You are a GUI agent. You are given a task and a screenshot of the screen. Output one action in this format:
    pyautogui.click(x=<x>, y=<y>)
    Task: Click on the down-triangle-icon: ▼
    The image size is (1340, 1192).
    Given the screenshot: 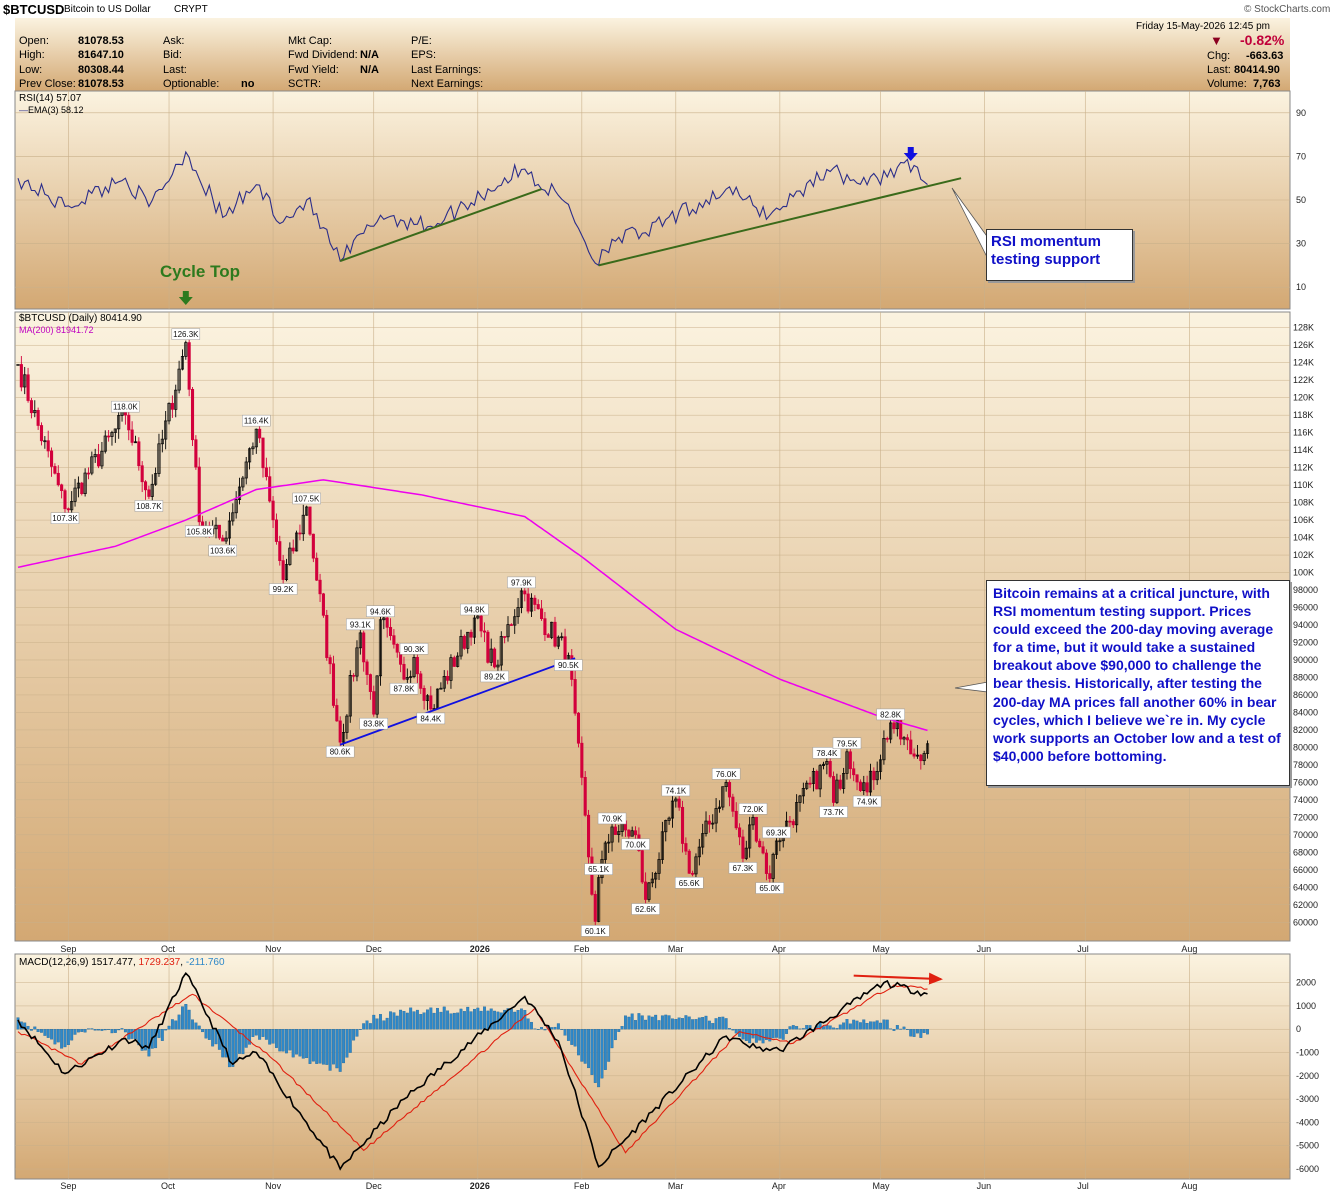 What is the action you would take?
    pyautogui.click(x=1216, y=40)
    